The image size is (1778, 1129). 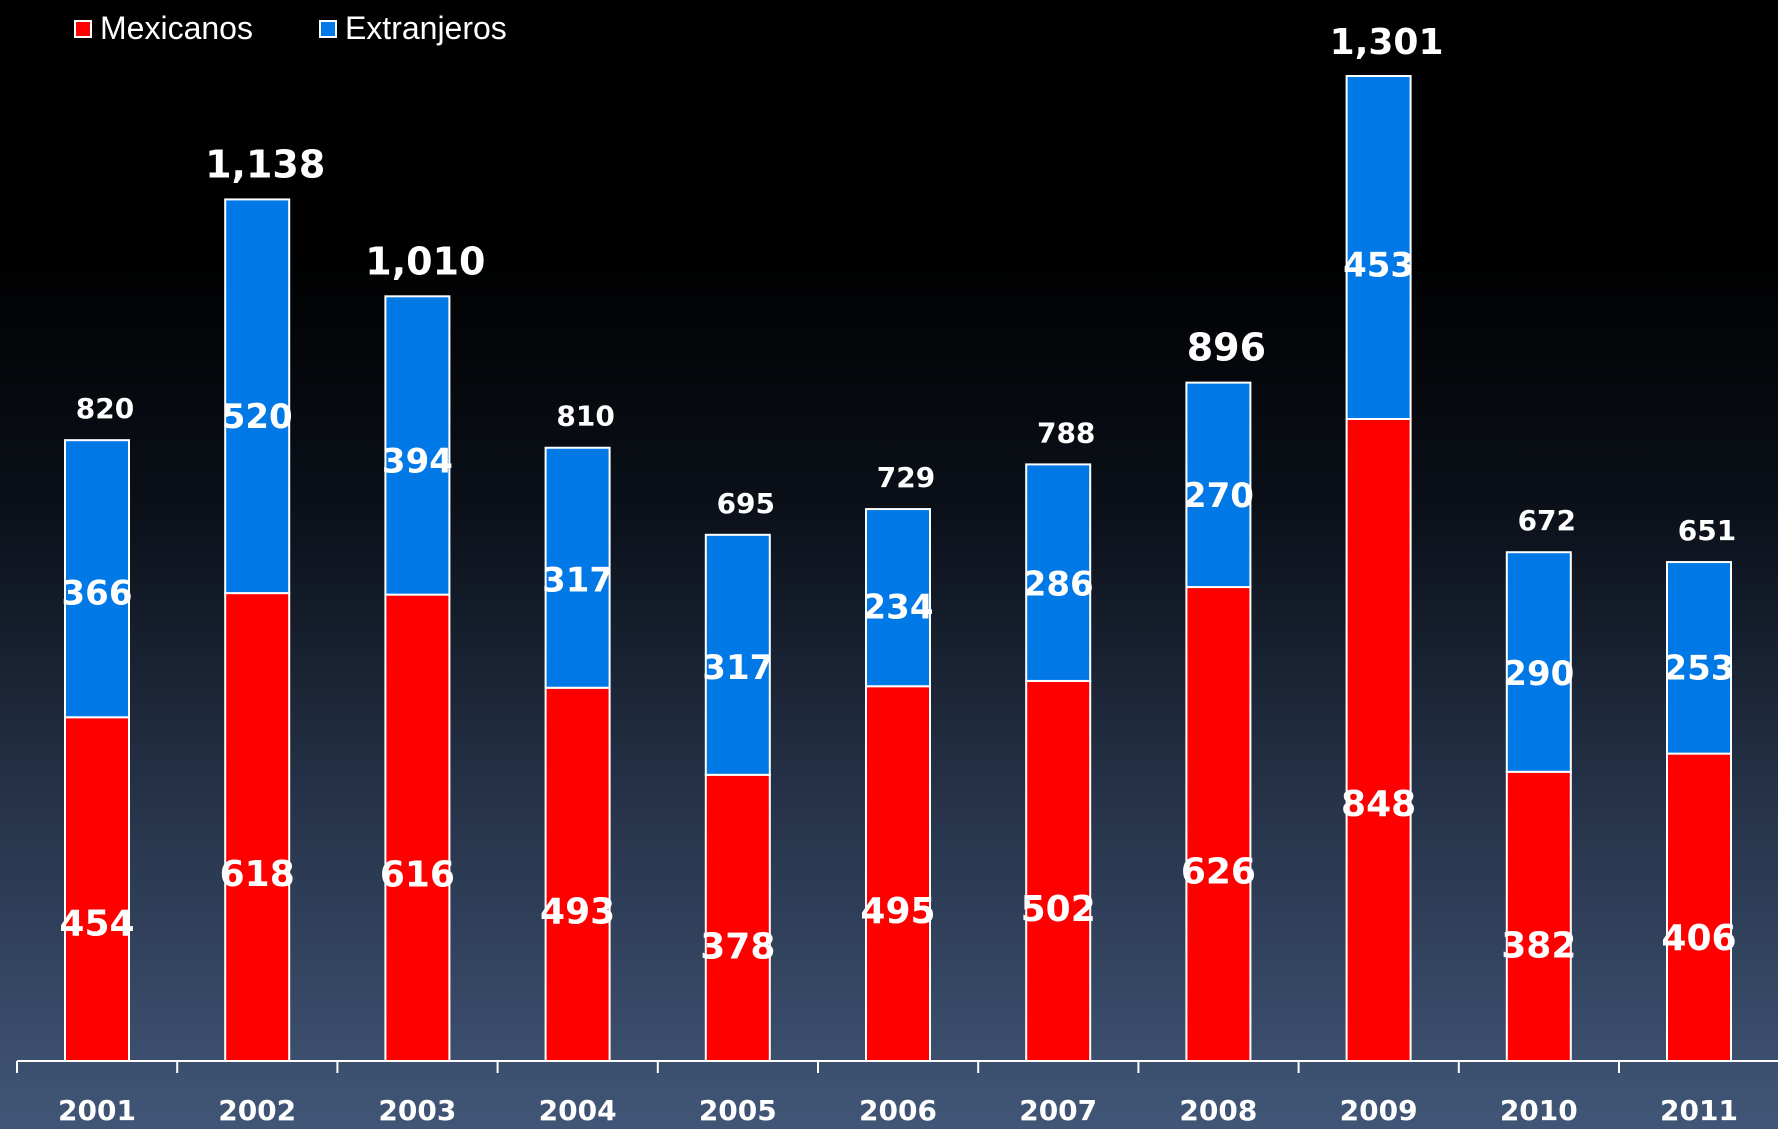 I want to click on bar-mexicanos-2008, so click(x=1218, y=824).